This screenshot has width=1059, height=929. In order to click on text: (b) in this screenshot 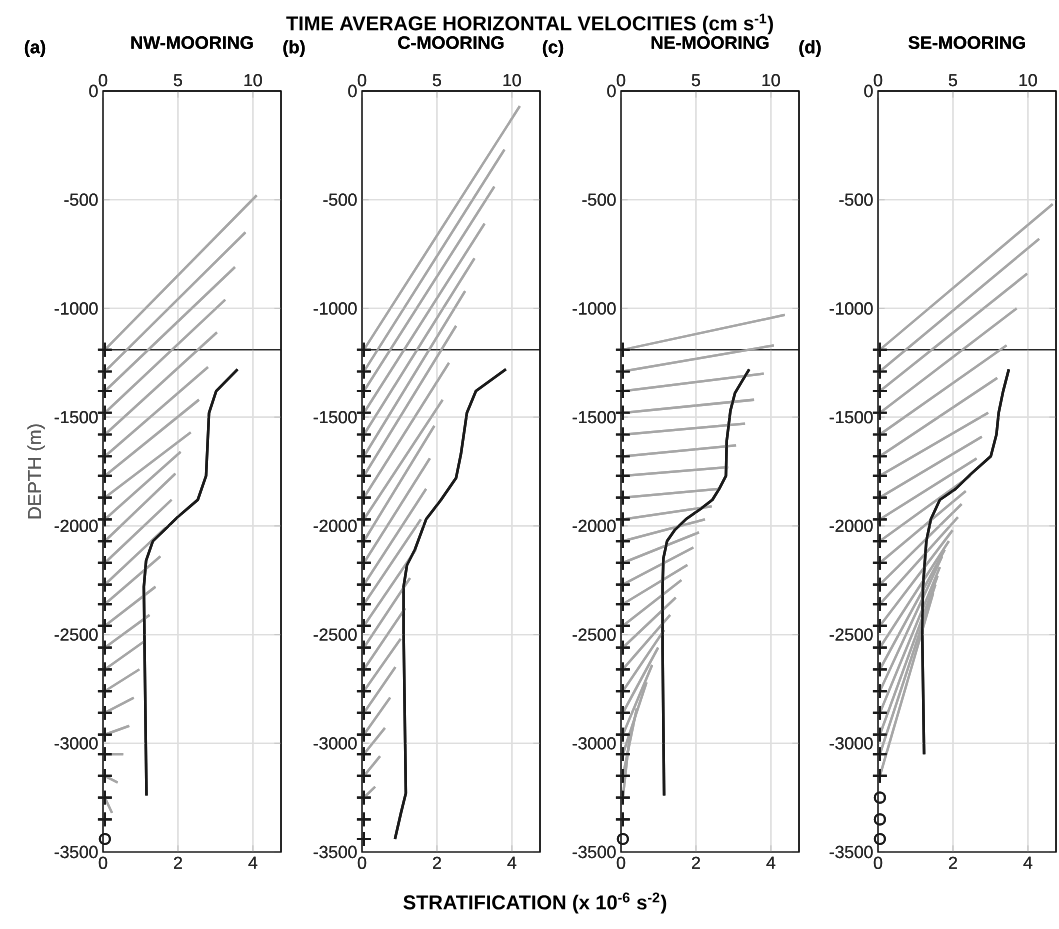, I will do `click(294, 48)`.